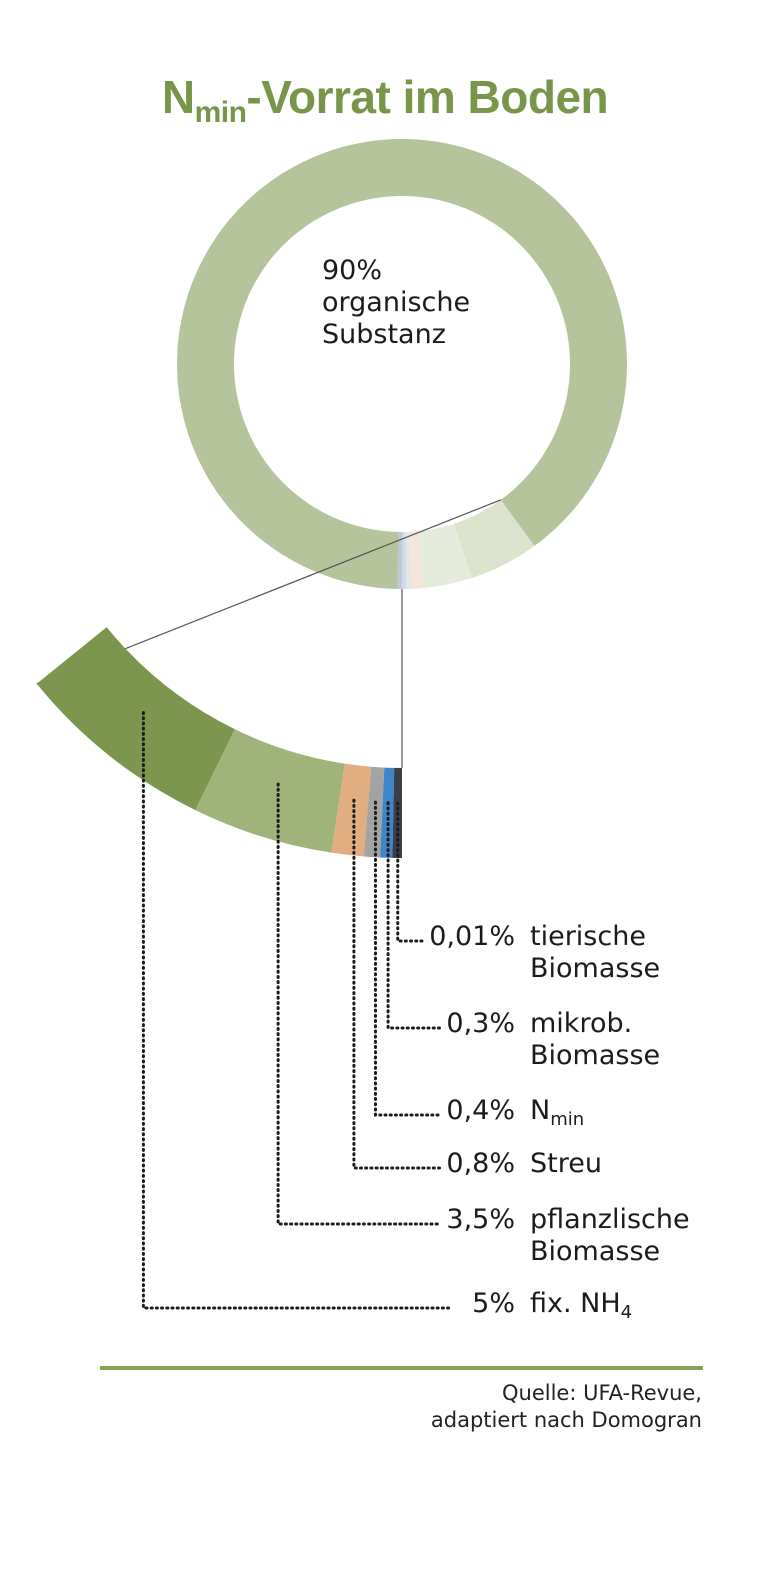 The width and height of the screenshot is (770, 1574). I want to click on exploded-arc, so click(219, 742).